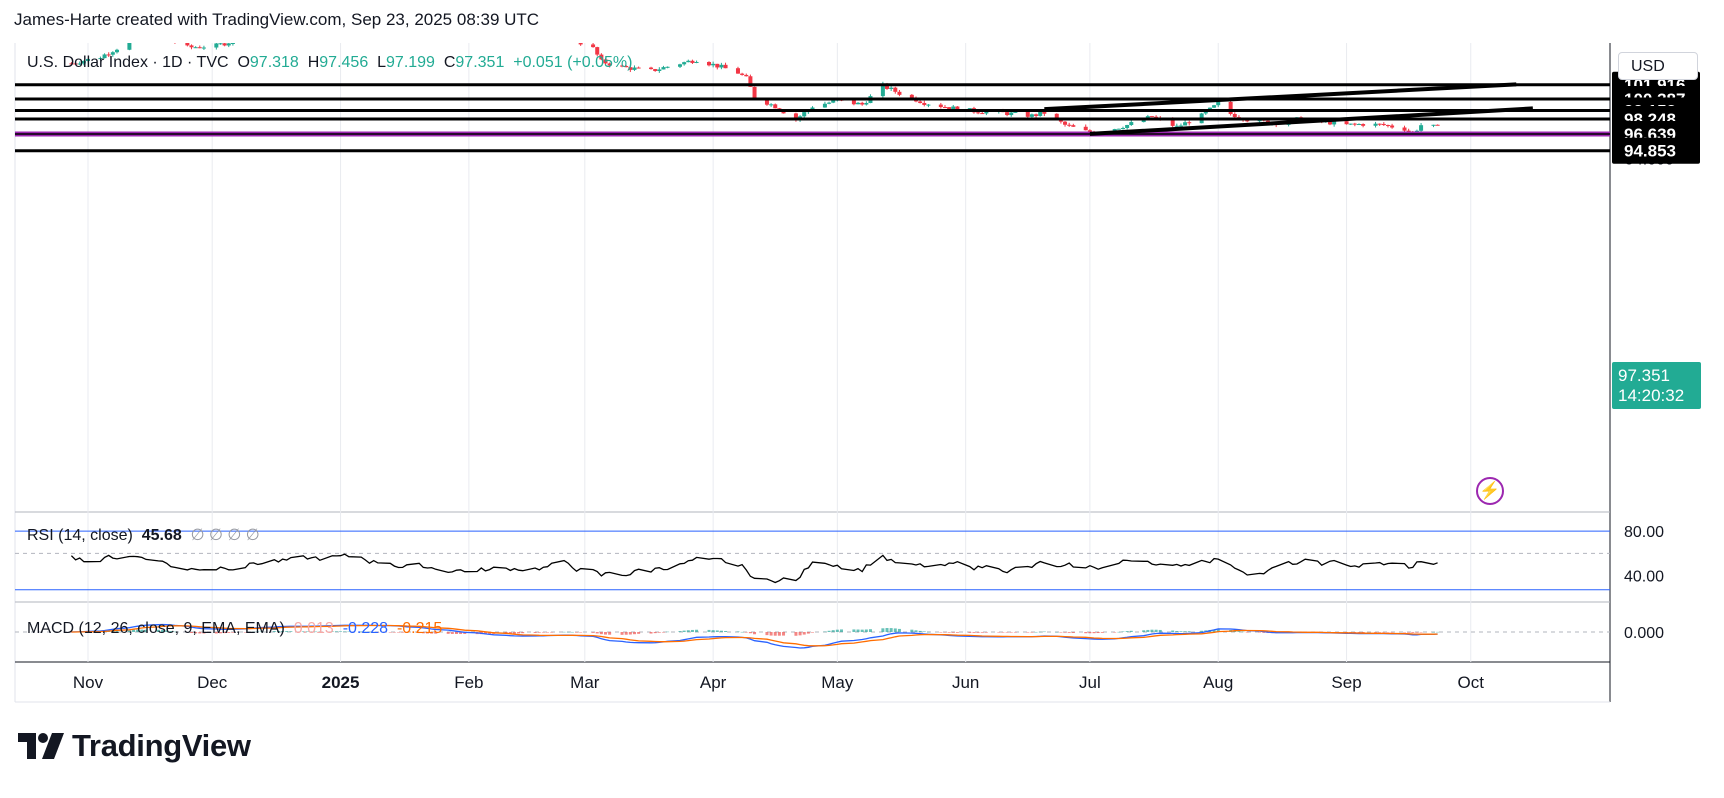  I want to click on macd-value: -0.228, so click(365, 628).